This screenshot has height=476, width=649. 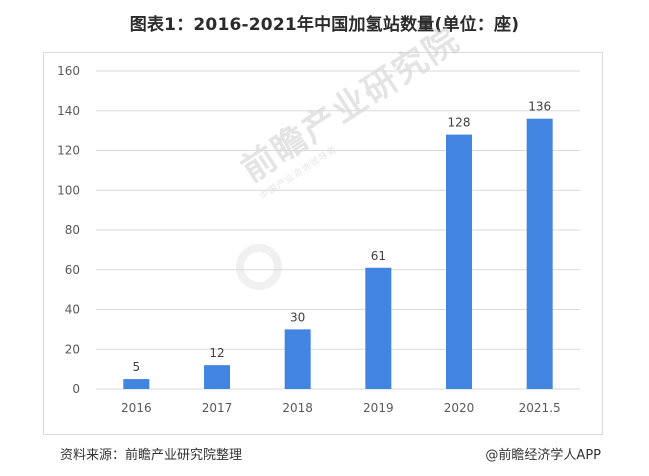 What do you see at coordinates (297, 317) in the screenshot?
I see `data-label: 30` at bounding box center [297, 317].